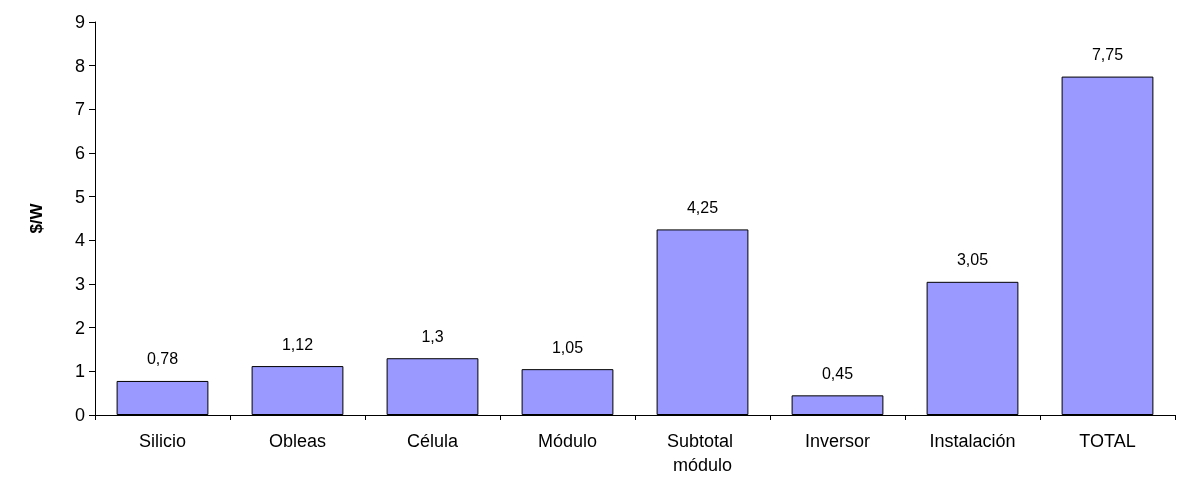 This screenshot has width=1183, height=501. What do you see at coordinates (567, 441) in the screenshot?
I see `x-tick-label: Módulo` at bounding box center [567, 441].